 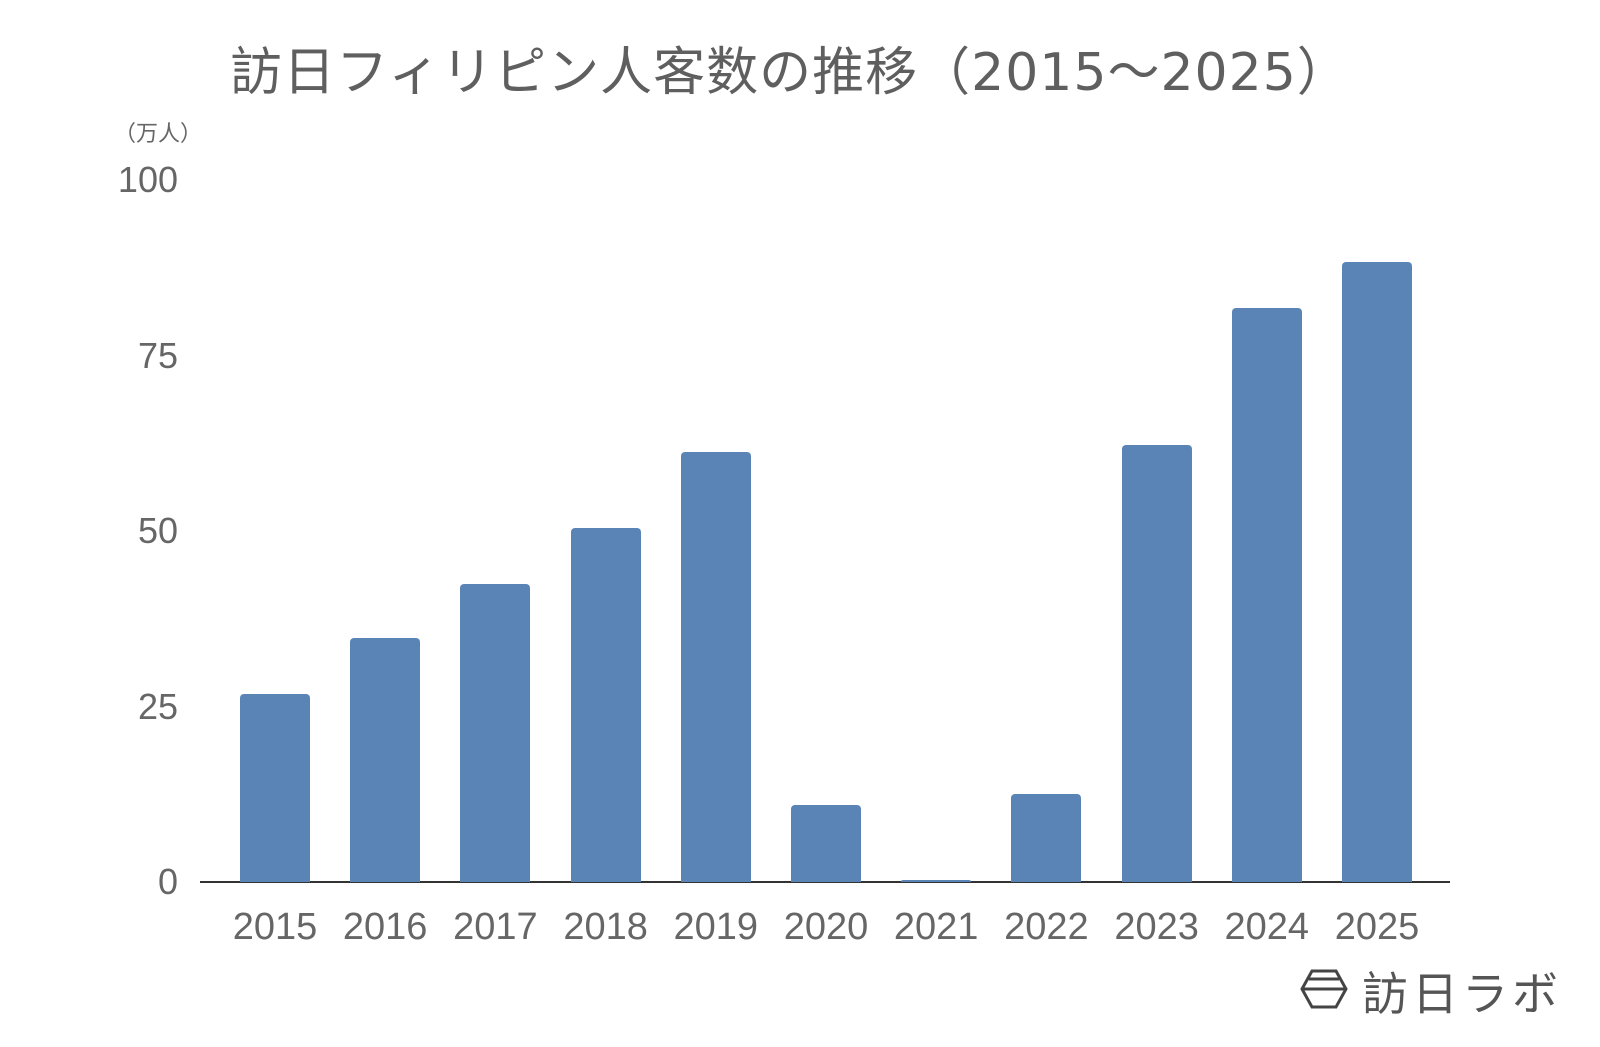 What do you see at coordinates (936, 927) in the screenshot?
I see `x-tick-label: 2021` at bounding box center [936, 927].